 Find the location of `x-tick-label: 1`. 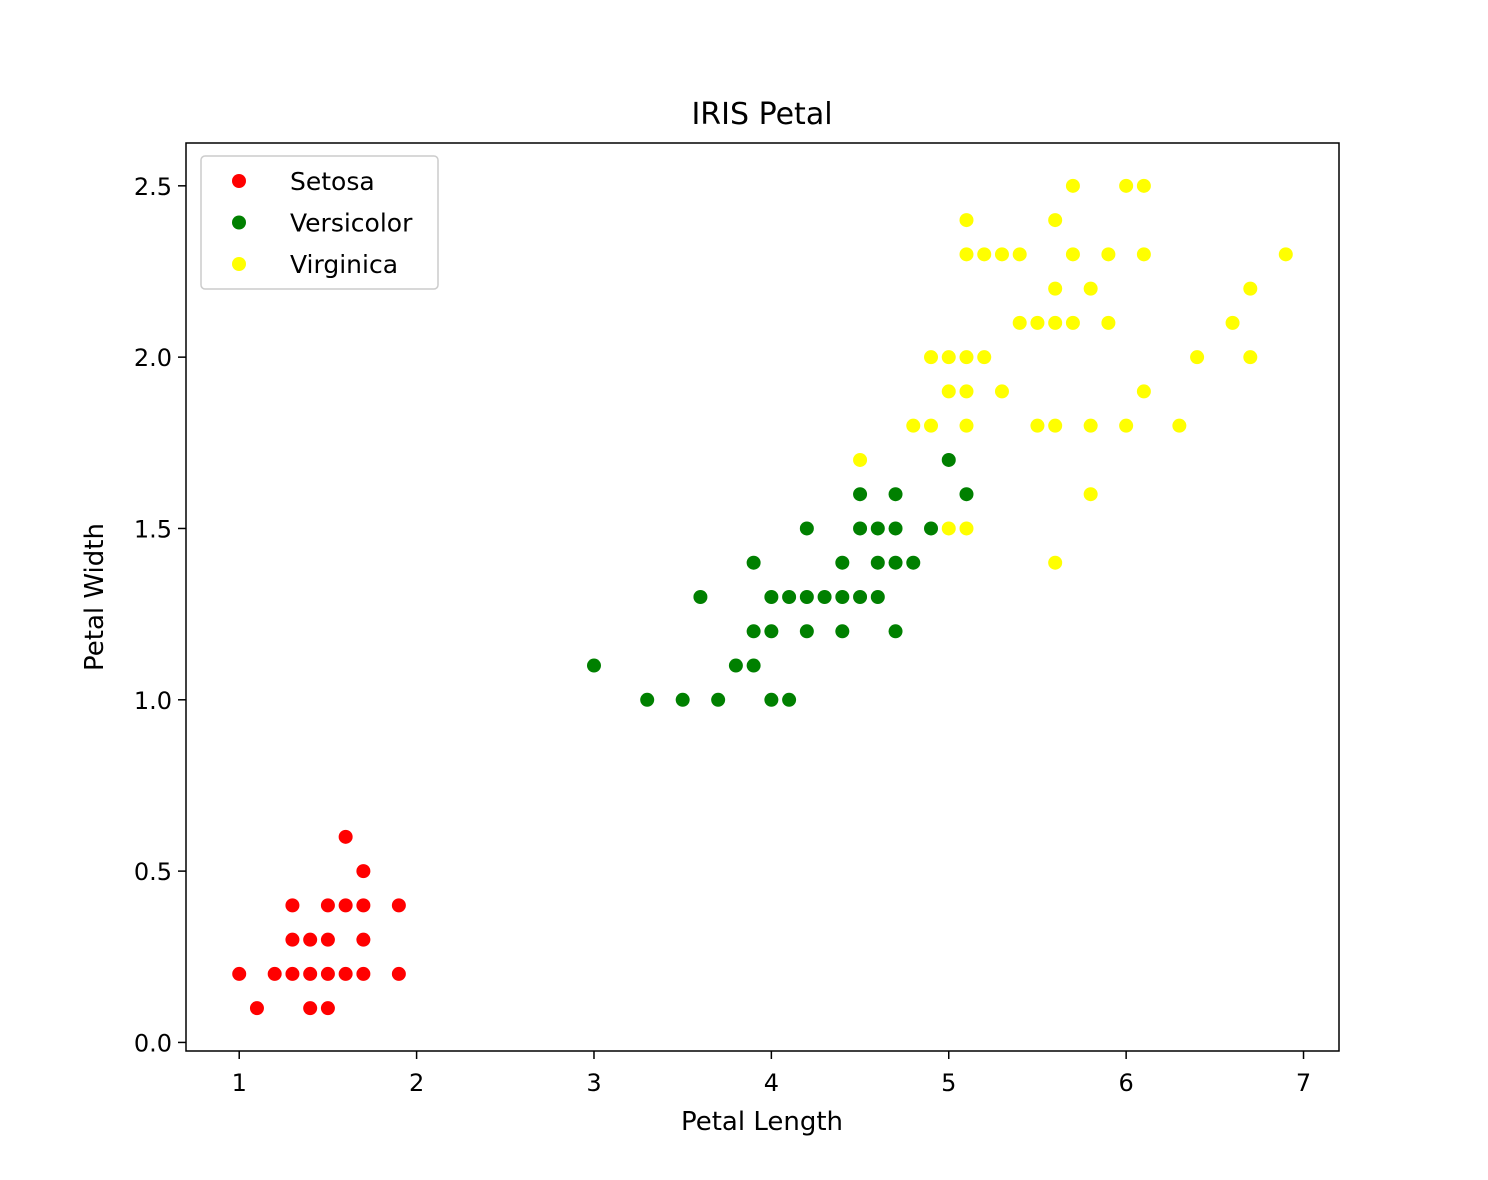

x-tick-label: 1 is located at coordinates (239, 1083).